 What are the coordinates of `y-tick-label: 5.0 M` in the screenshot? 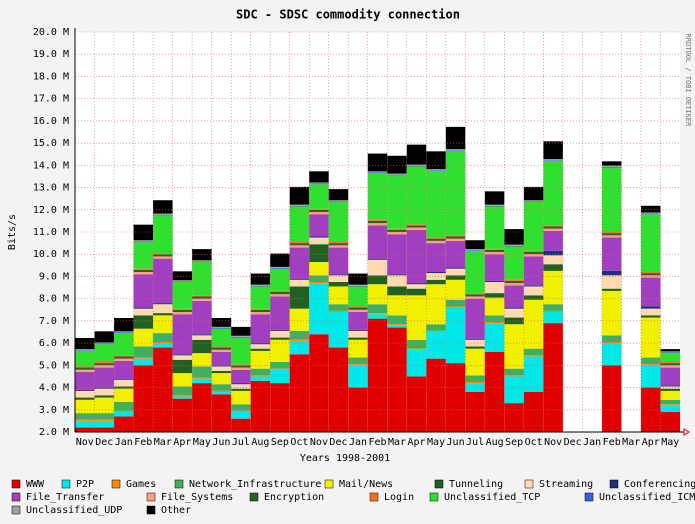 It's located at (54, 365).